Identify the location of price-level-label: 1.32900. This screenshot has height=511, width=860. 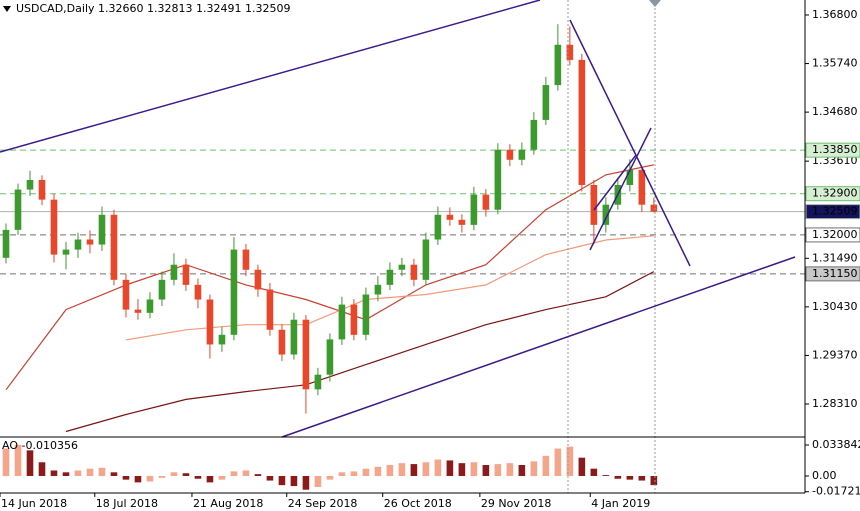
(835, 193).